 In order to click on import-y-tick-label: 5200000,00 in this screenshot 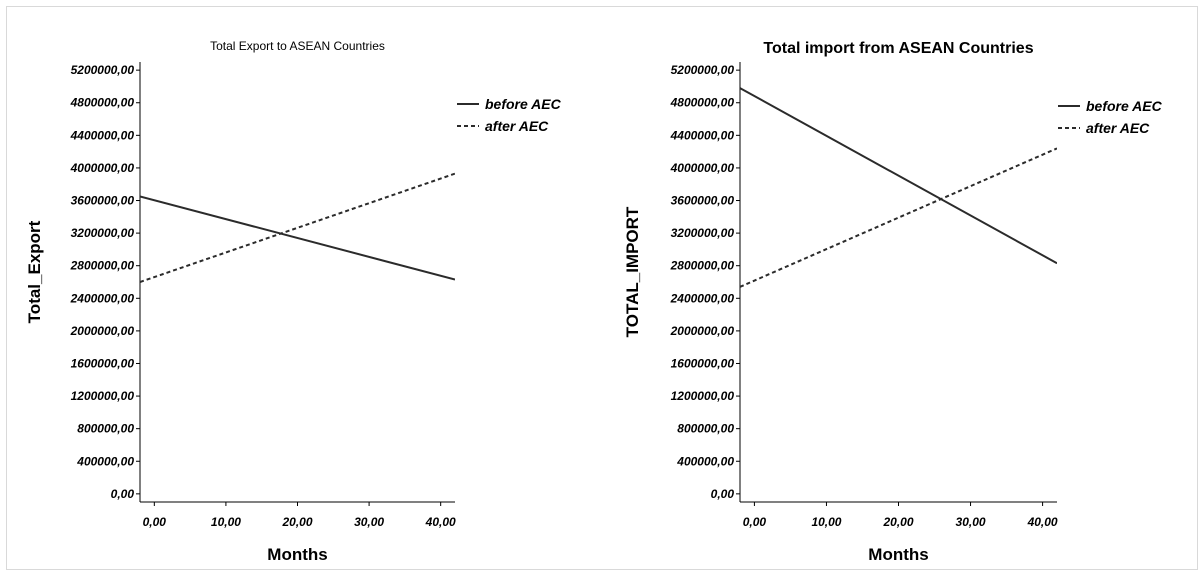, I will do `click(703, 70)`.